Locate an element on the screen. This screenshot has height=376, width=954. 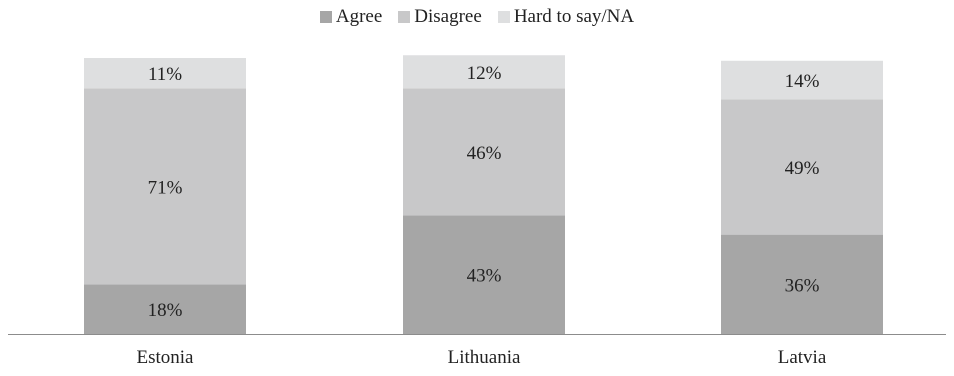
data-label-estonia-disagree: 71% is located at coordinates (165, 187).